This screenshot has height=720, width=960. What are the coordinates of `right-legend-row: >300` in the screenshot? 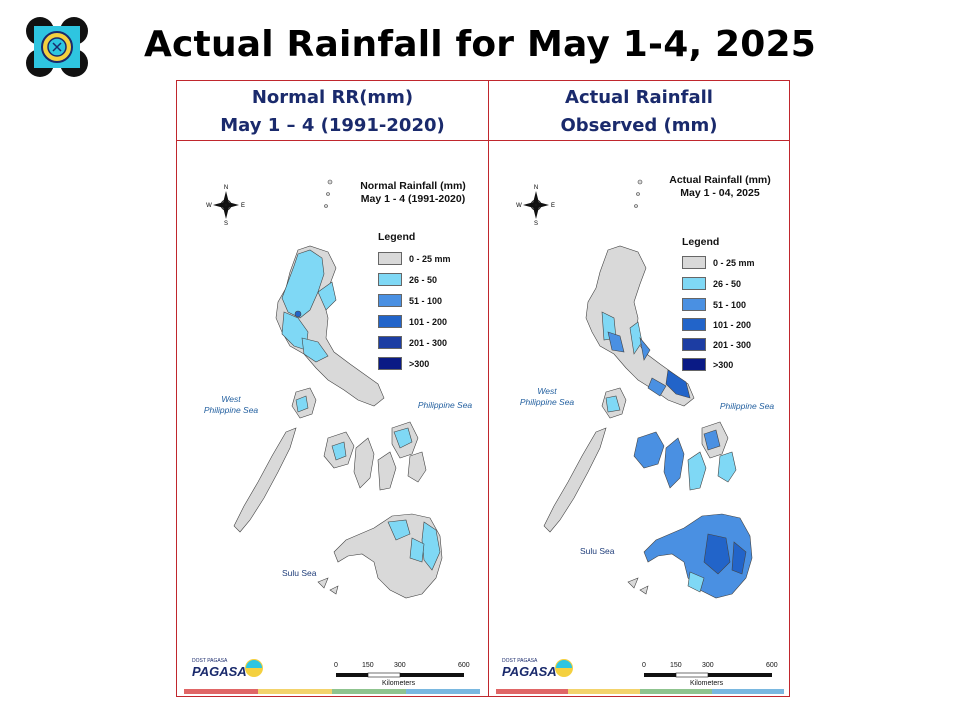 It's located at (707, 364).